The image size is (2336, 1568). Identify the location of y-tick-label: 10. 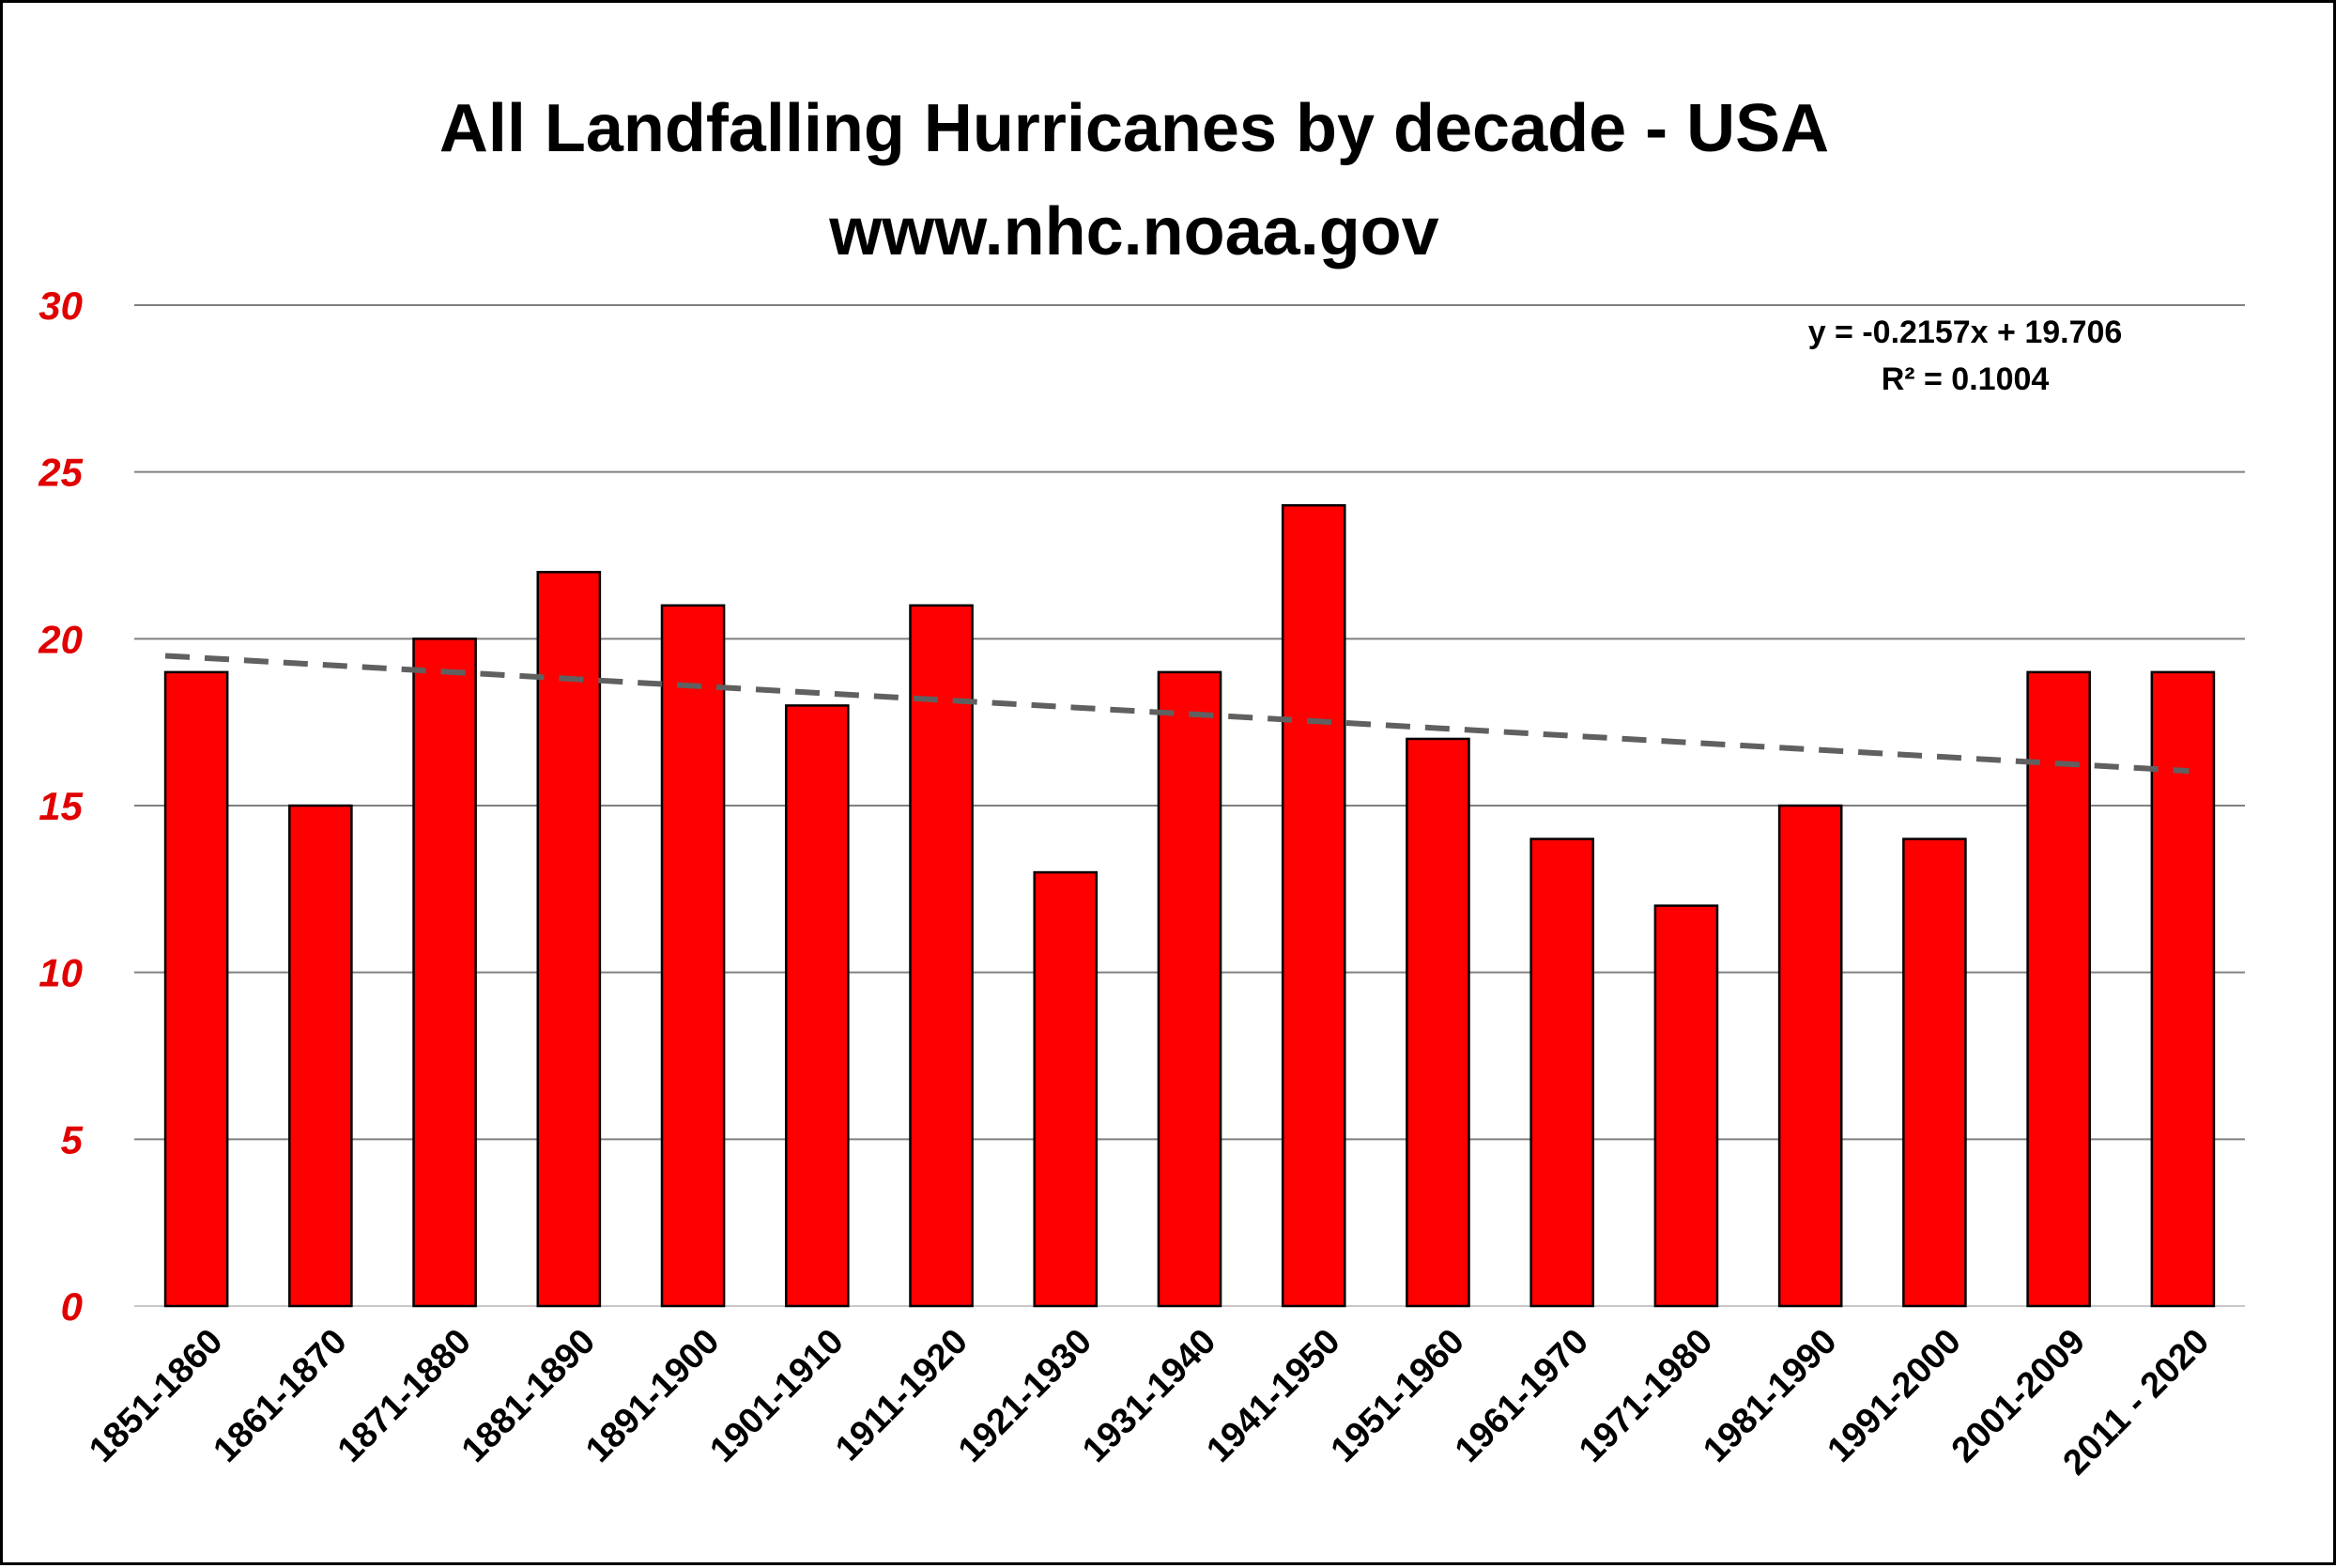
(60, 973).